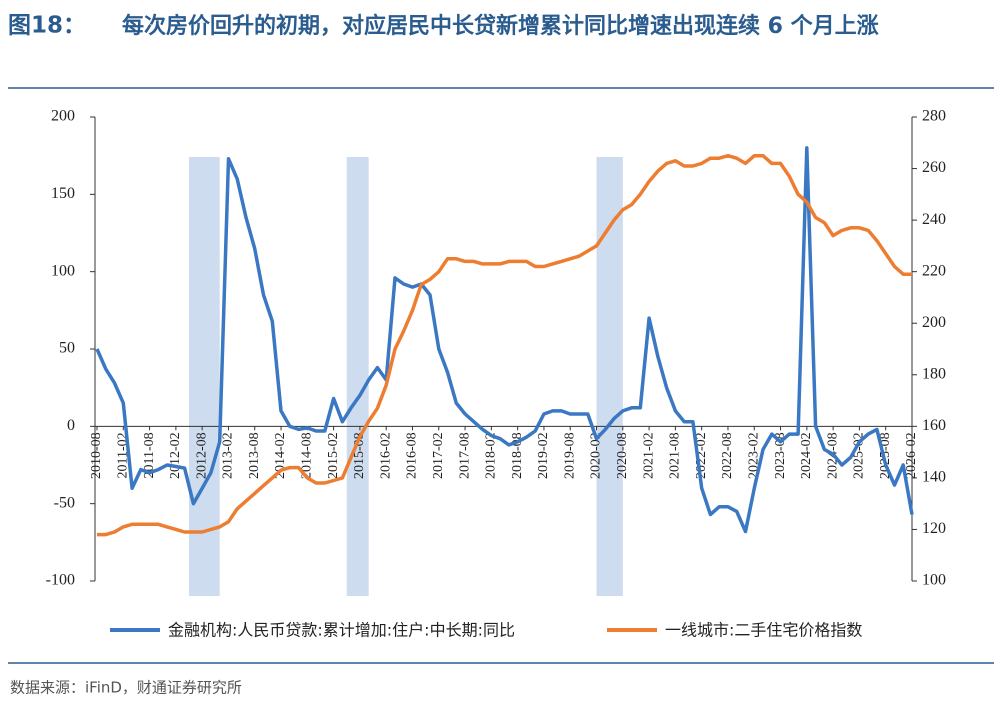 The height and width of the screenshot is (705, 1002). What do you see at coordinates (438, 455) in the screenshot?
I see `x-tick-label: 2017-02` at bounding box center [438, 455].